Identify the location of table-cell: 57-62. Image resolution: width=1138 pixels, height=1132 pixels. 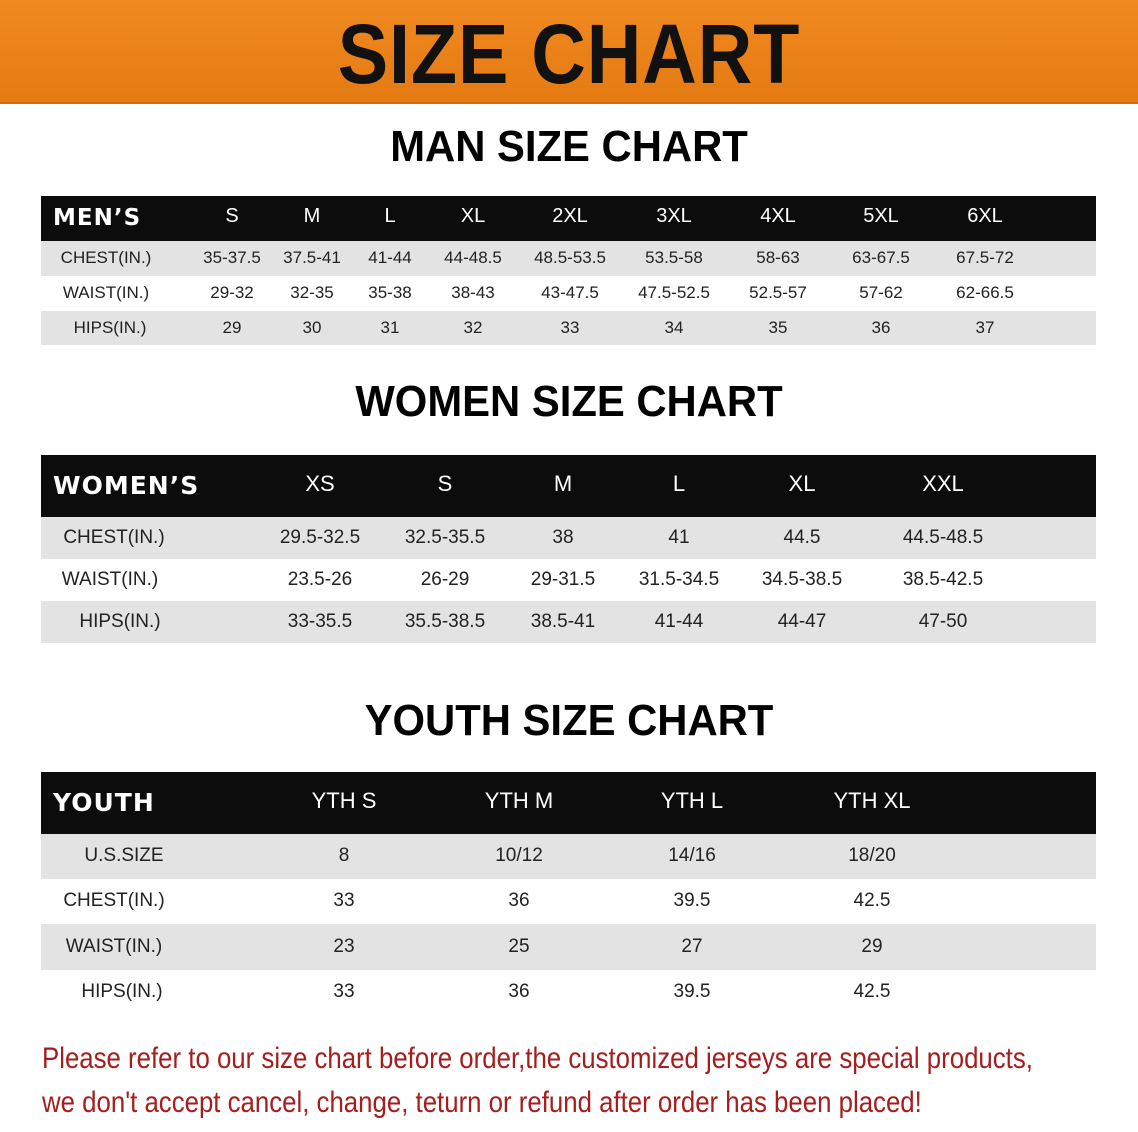
(881, 293).